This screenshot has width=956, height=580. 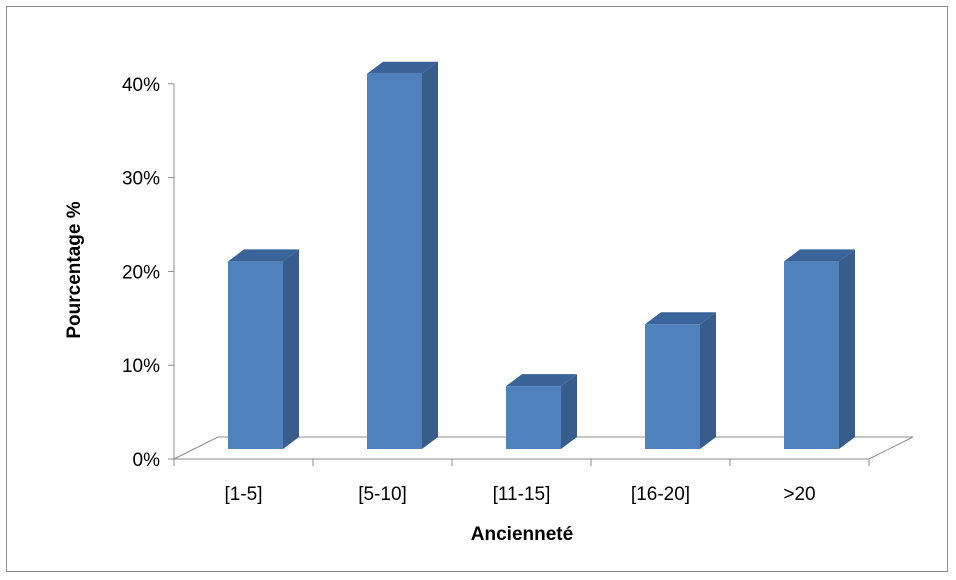 What do you see at coordinates (147, 460) in the screenshot?
I see `y-tick-label: 0%` at bounding box center [147, 460].